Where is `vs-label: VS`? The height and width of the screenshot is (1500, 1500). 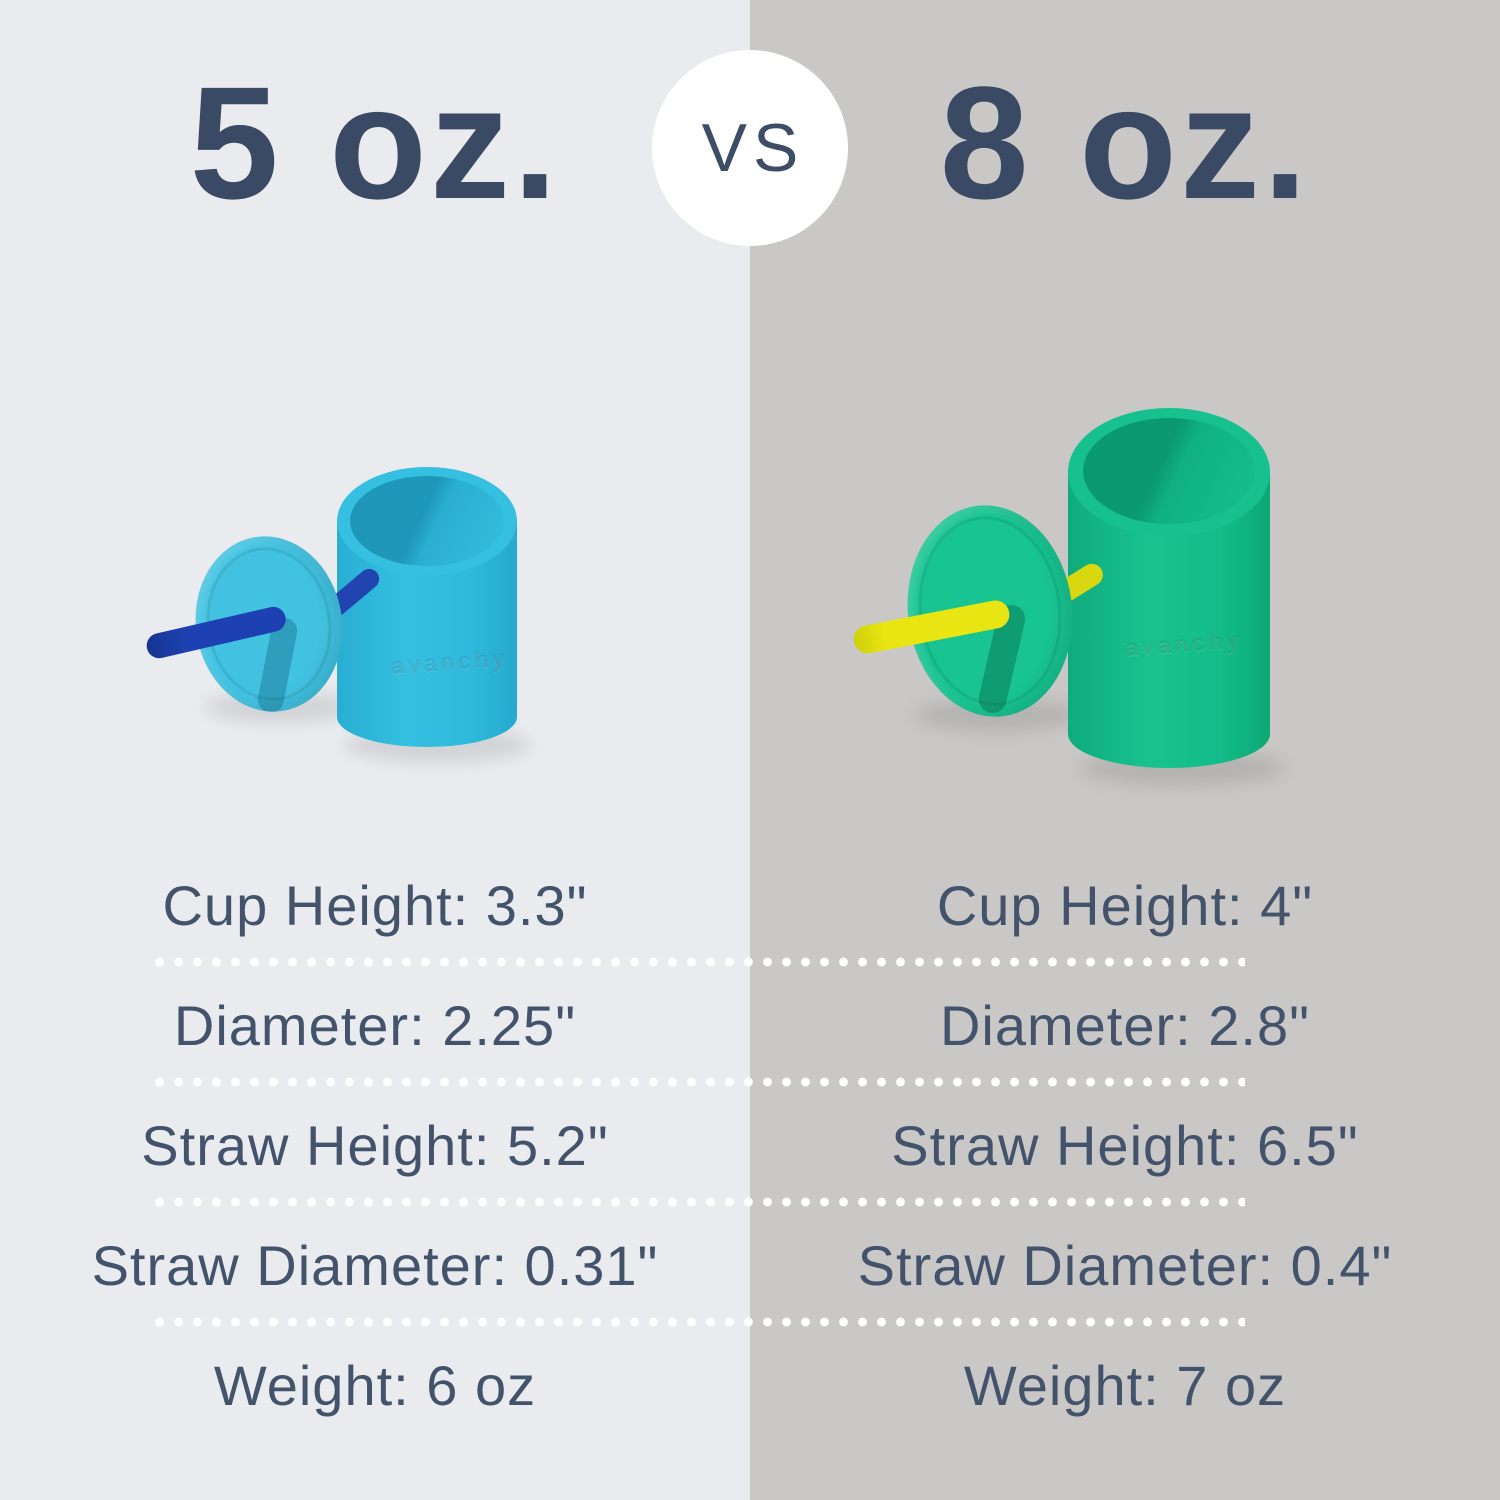
vs-label: VS is located at coordinates (753, 148).